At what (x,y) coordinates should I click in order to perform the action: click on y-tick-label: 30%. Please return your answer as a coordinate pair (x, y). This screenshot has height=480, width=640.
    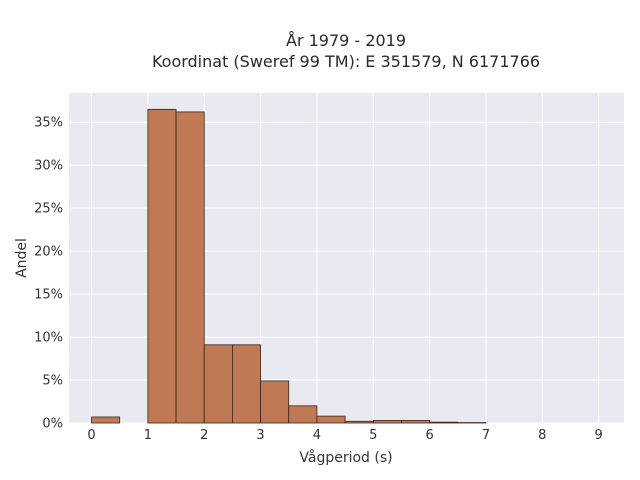
    Looking at the image, I should click on (48, 166).